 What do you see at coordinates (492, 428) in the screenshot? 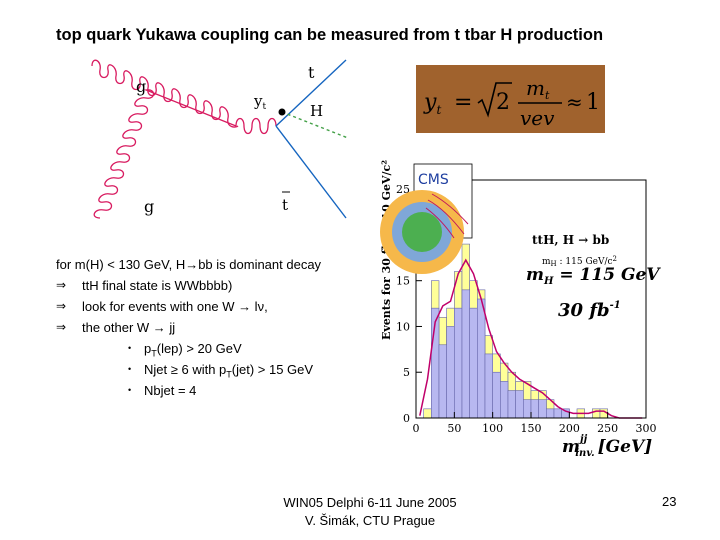
I see `x-tick-label: 100` at bounding box center [492, 428].